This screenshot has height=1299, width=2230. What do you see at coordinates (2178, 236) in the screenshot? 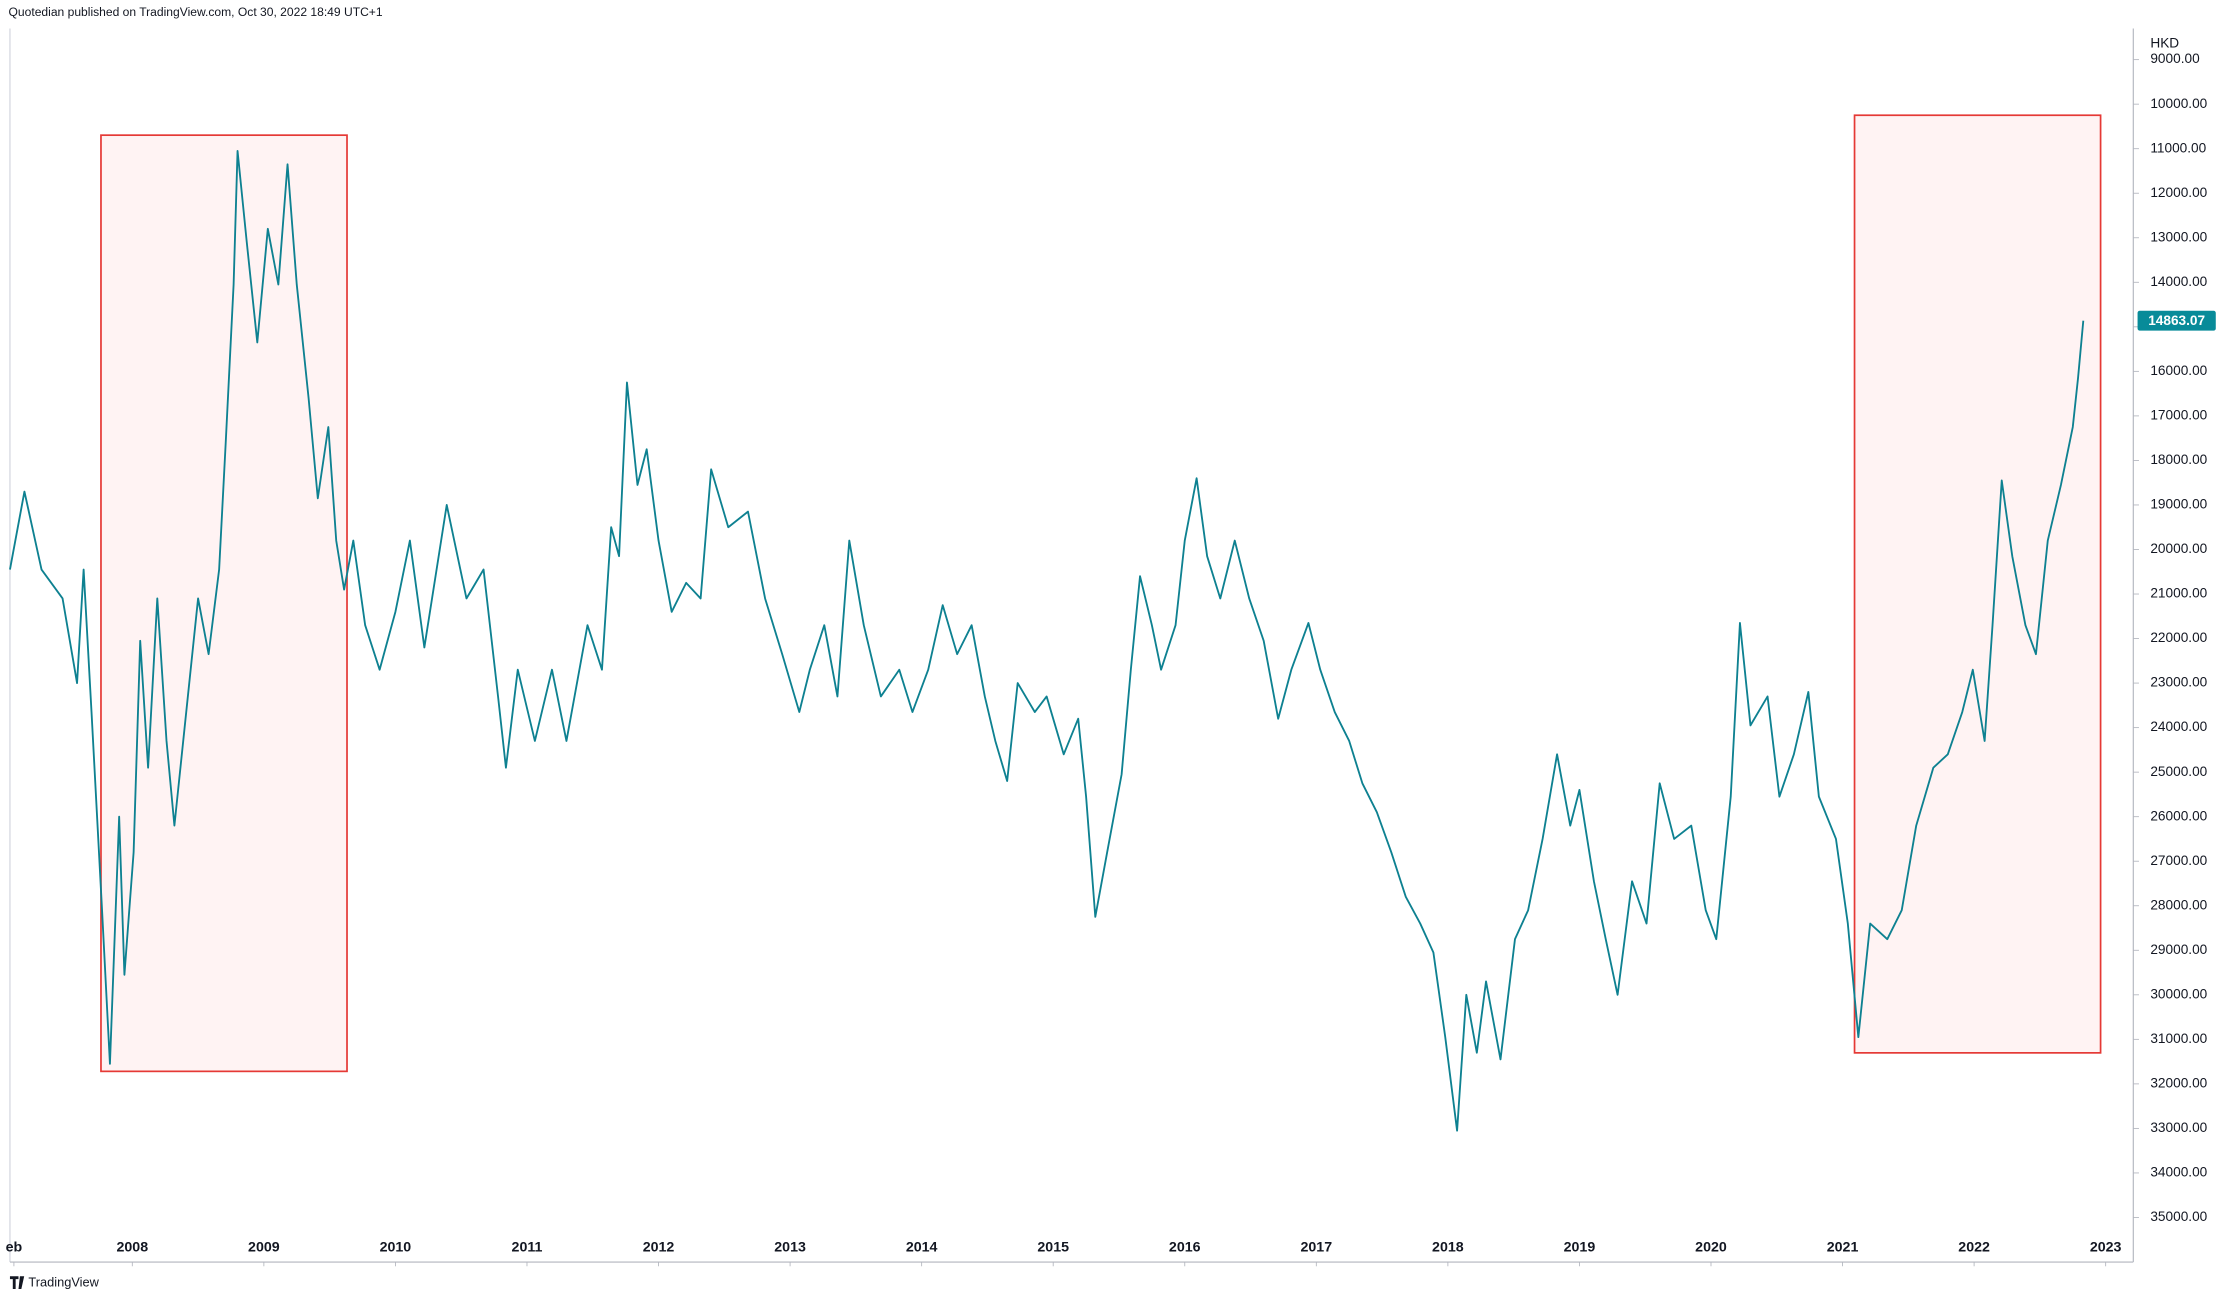
I see `y-tick-label: 13000.00` at bounding box center [2178, 236].